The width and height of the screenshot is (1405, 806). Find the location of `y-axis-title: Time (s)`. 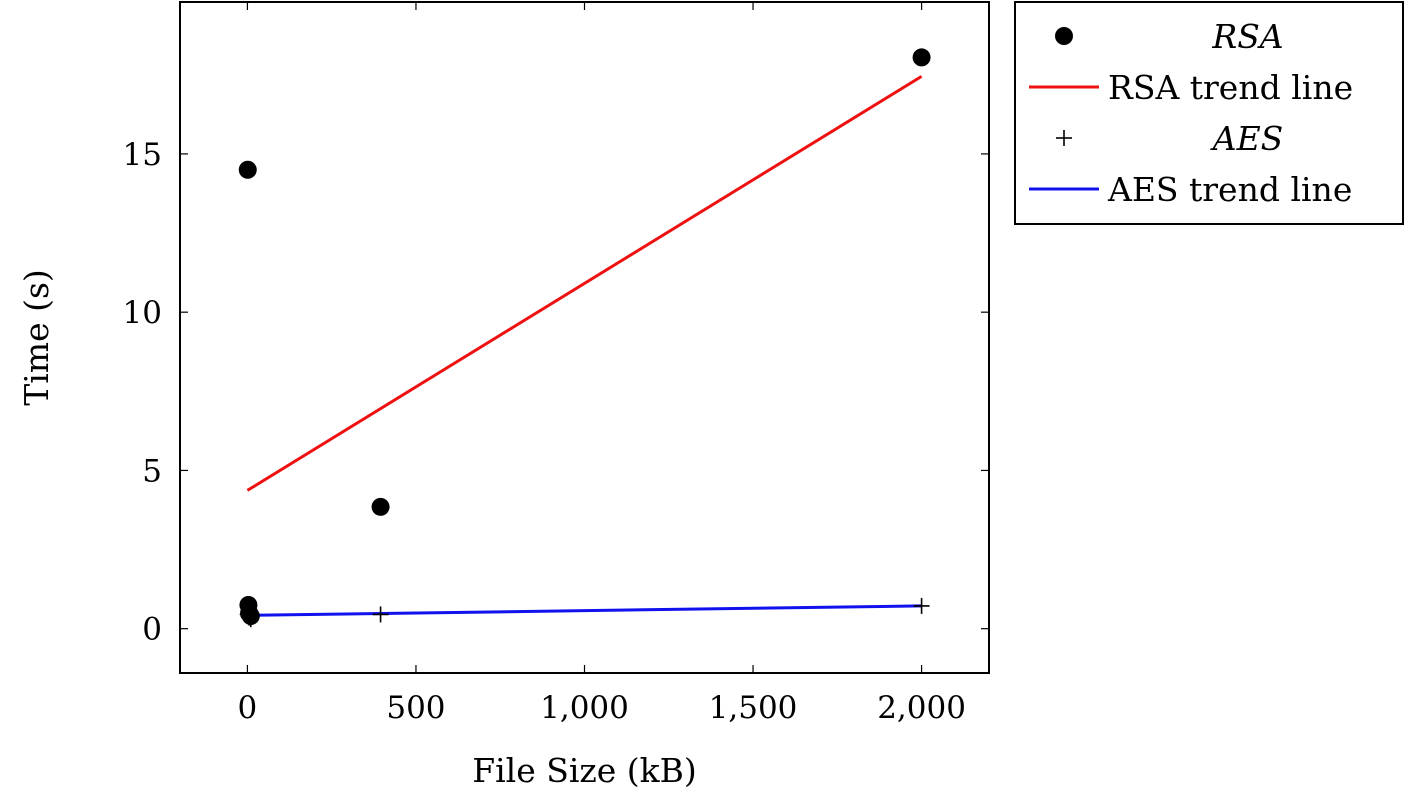

y-axis-title: Time (s) is located at coordinates (36, 337).